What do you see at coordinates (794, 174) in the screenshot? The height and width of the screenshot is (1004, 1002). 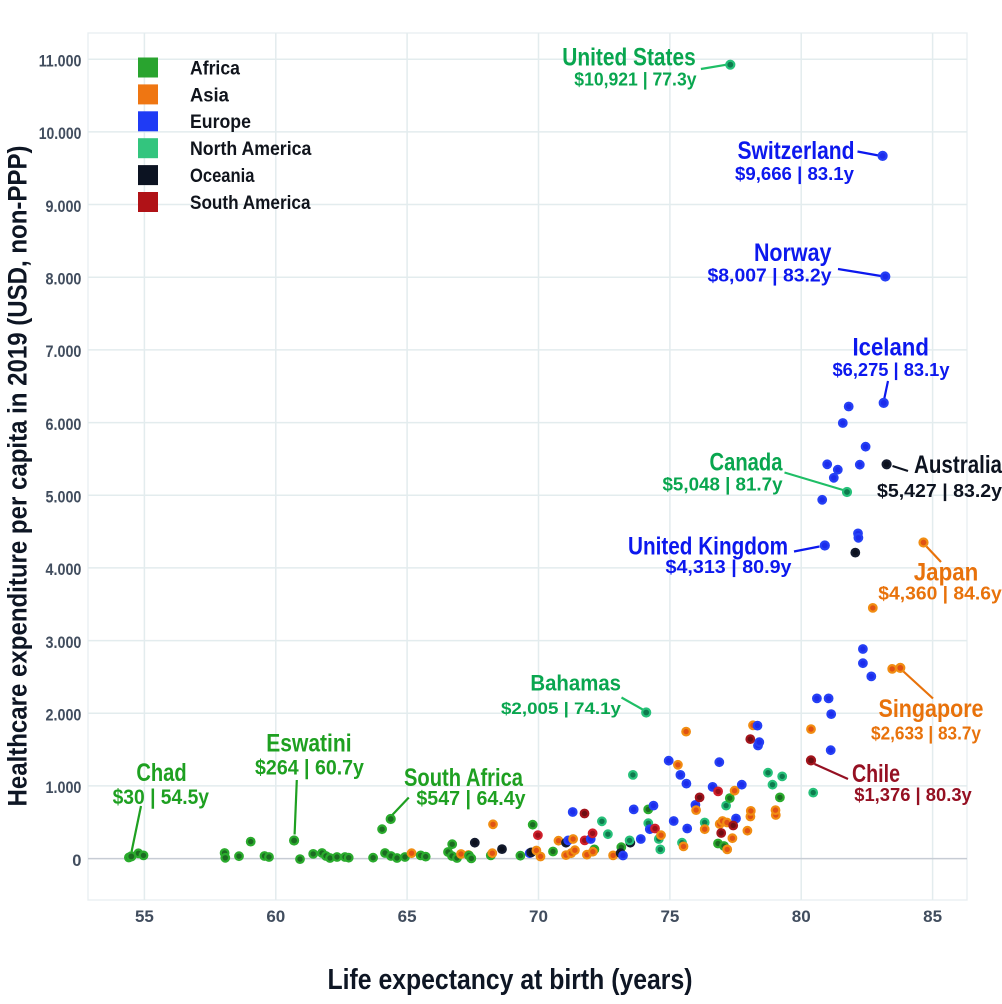 I see `svg-text: $9,666 | 83.1y` at bounding box center [794, 174].